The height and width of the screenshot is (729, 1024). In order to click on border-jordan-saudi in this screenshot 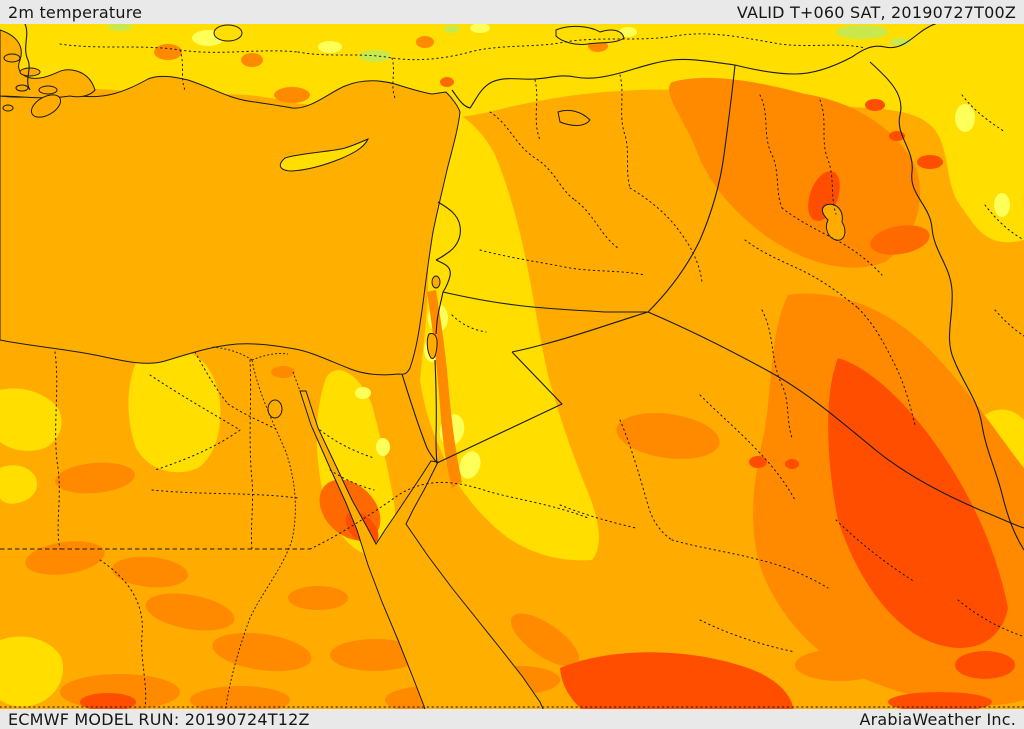, I will do `click(499, 407)`.